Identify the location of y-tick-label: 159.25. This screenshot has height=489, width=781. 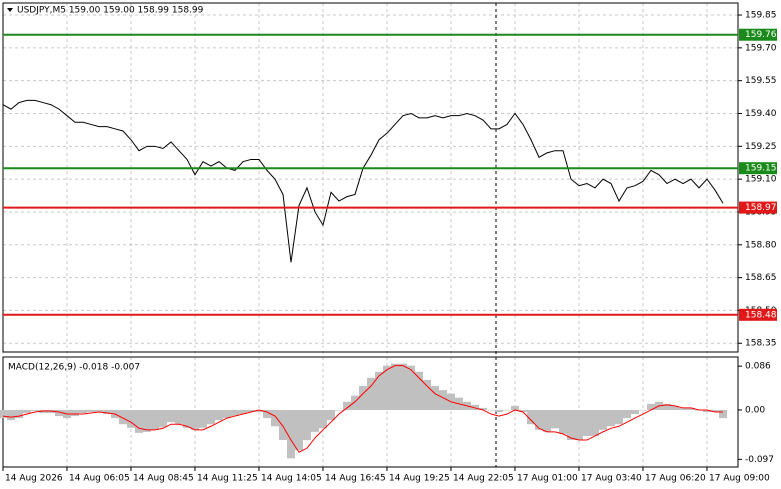
(761, 147).